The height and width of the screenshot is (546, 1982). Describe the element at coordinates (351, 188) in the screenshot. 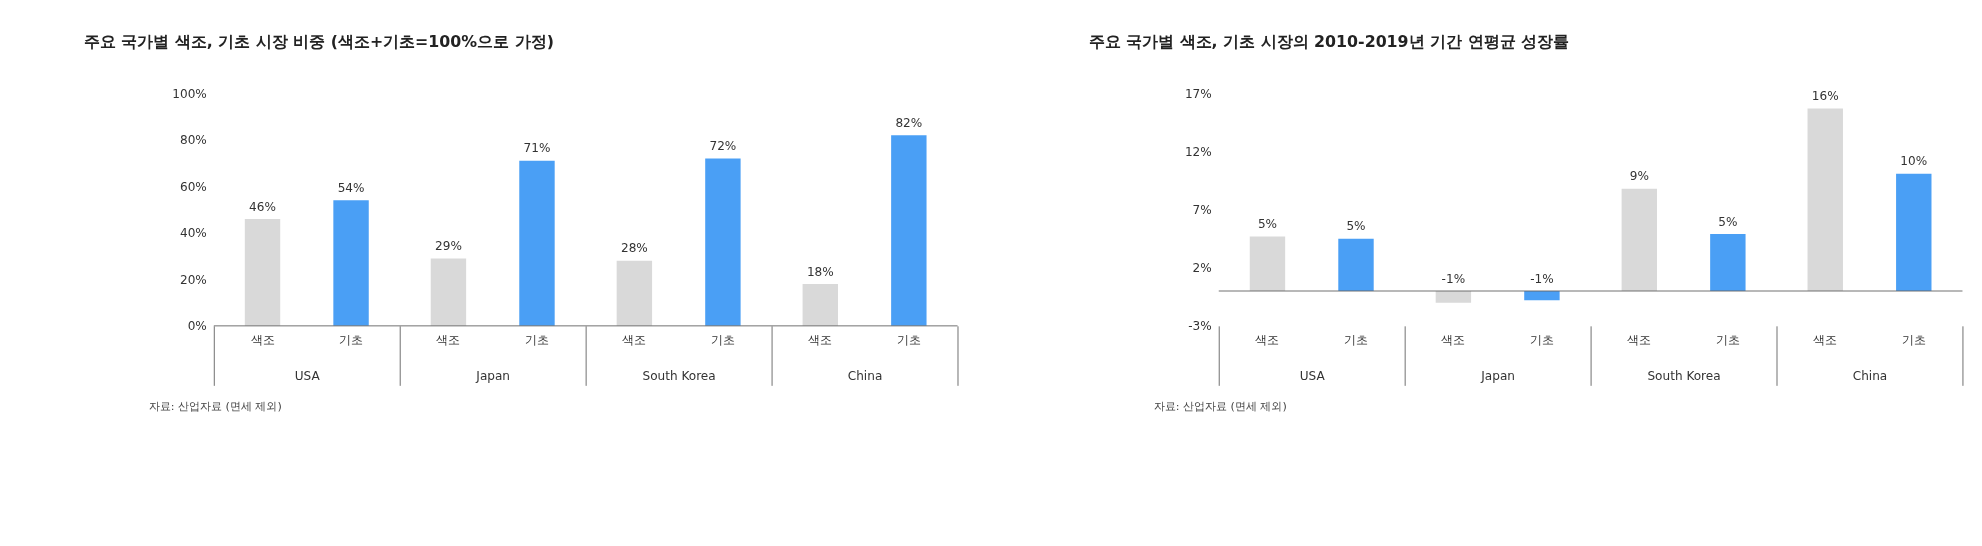

I see `data-label: 54%` at that location.